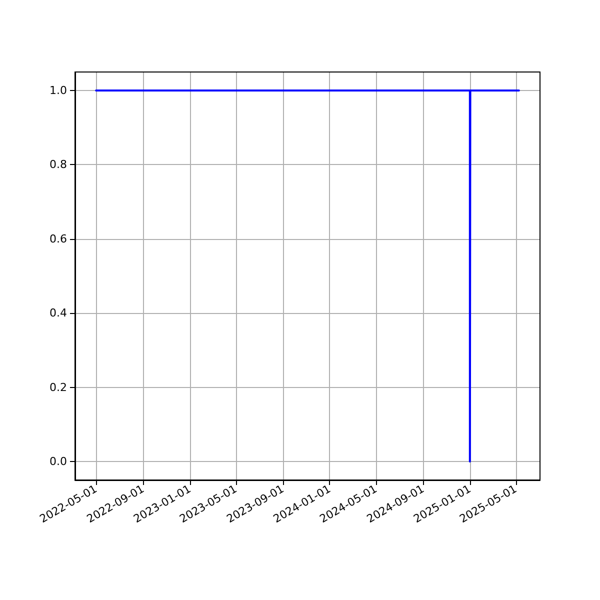 This screenshot has height=600, width=600. I want to click on y-tick-label: 0.4, so click(58, 313).